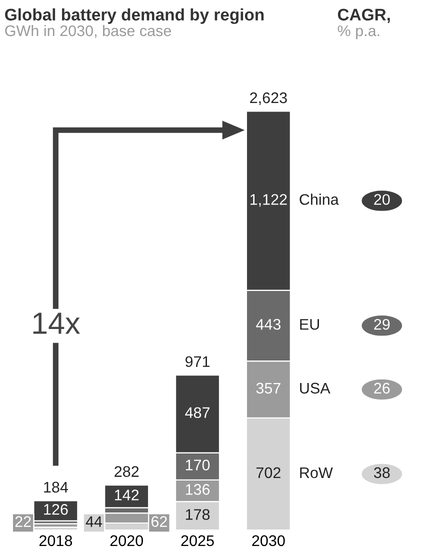  Describe the element at coordinates (316, 472) in the screenshot. I see `legend-label: RoW` at that location.